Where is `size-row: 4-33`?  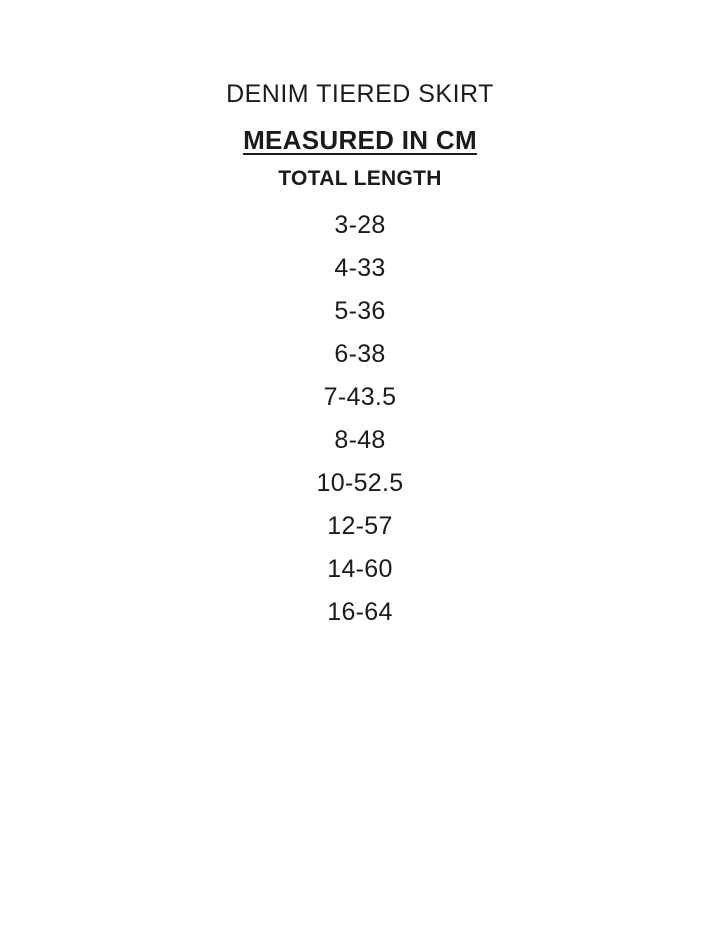
size-row: 4-33 is located at coordinates (360, 268).